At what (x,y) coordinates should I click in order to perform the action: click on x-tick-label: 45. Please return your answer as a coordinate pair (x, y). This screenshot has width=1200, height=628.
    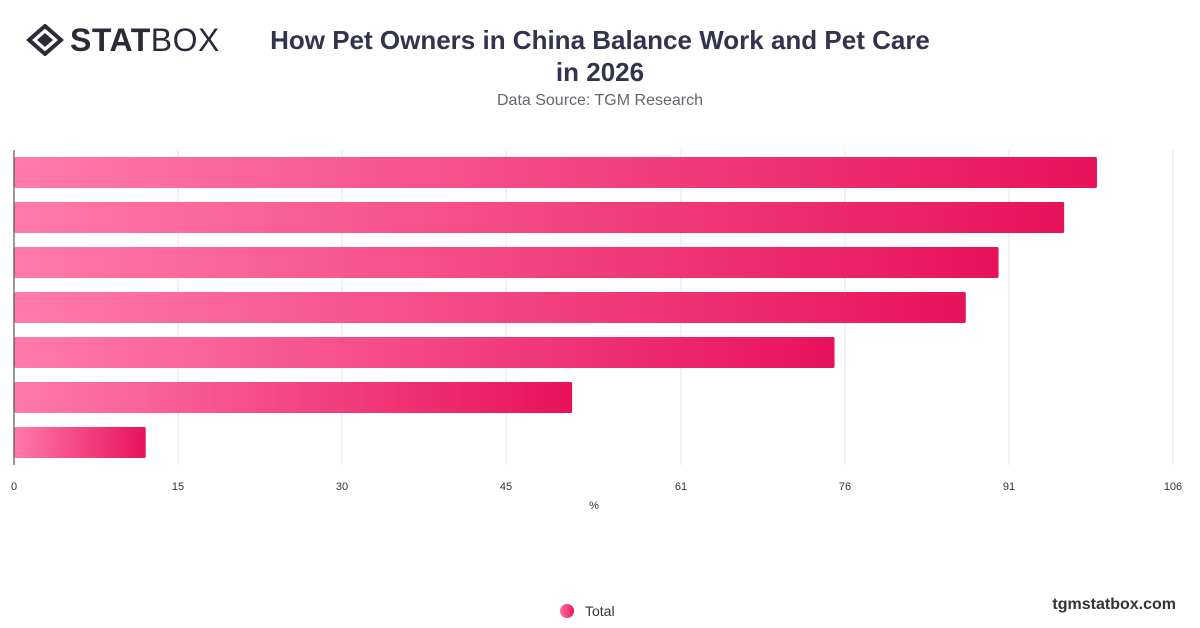
    Looking at the image, I should click on (506, 487).